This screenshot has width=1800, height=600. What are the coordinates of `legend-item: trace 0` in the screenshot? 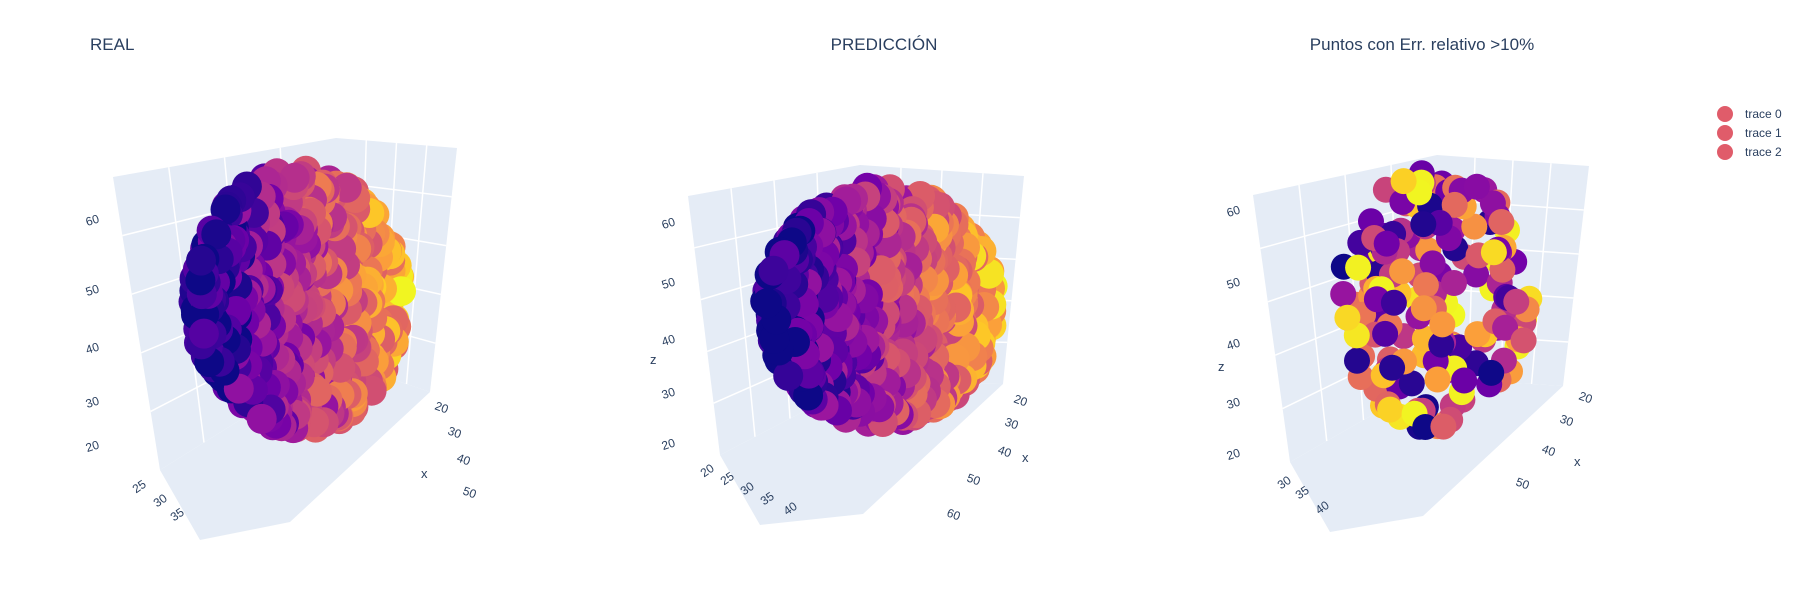 It's located at (1749, 114).